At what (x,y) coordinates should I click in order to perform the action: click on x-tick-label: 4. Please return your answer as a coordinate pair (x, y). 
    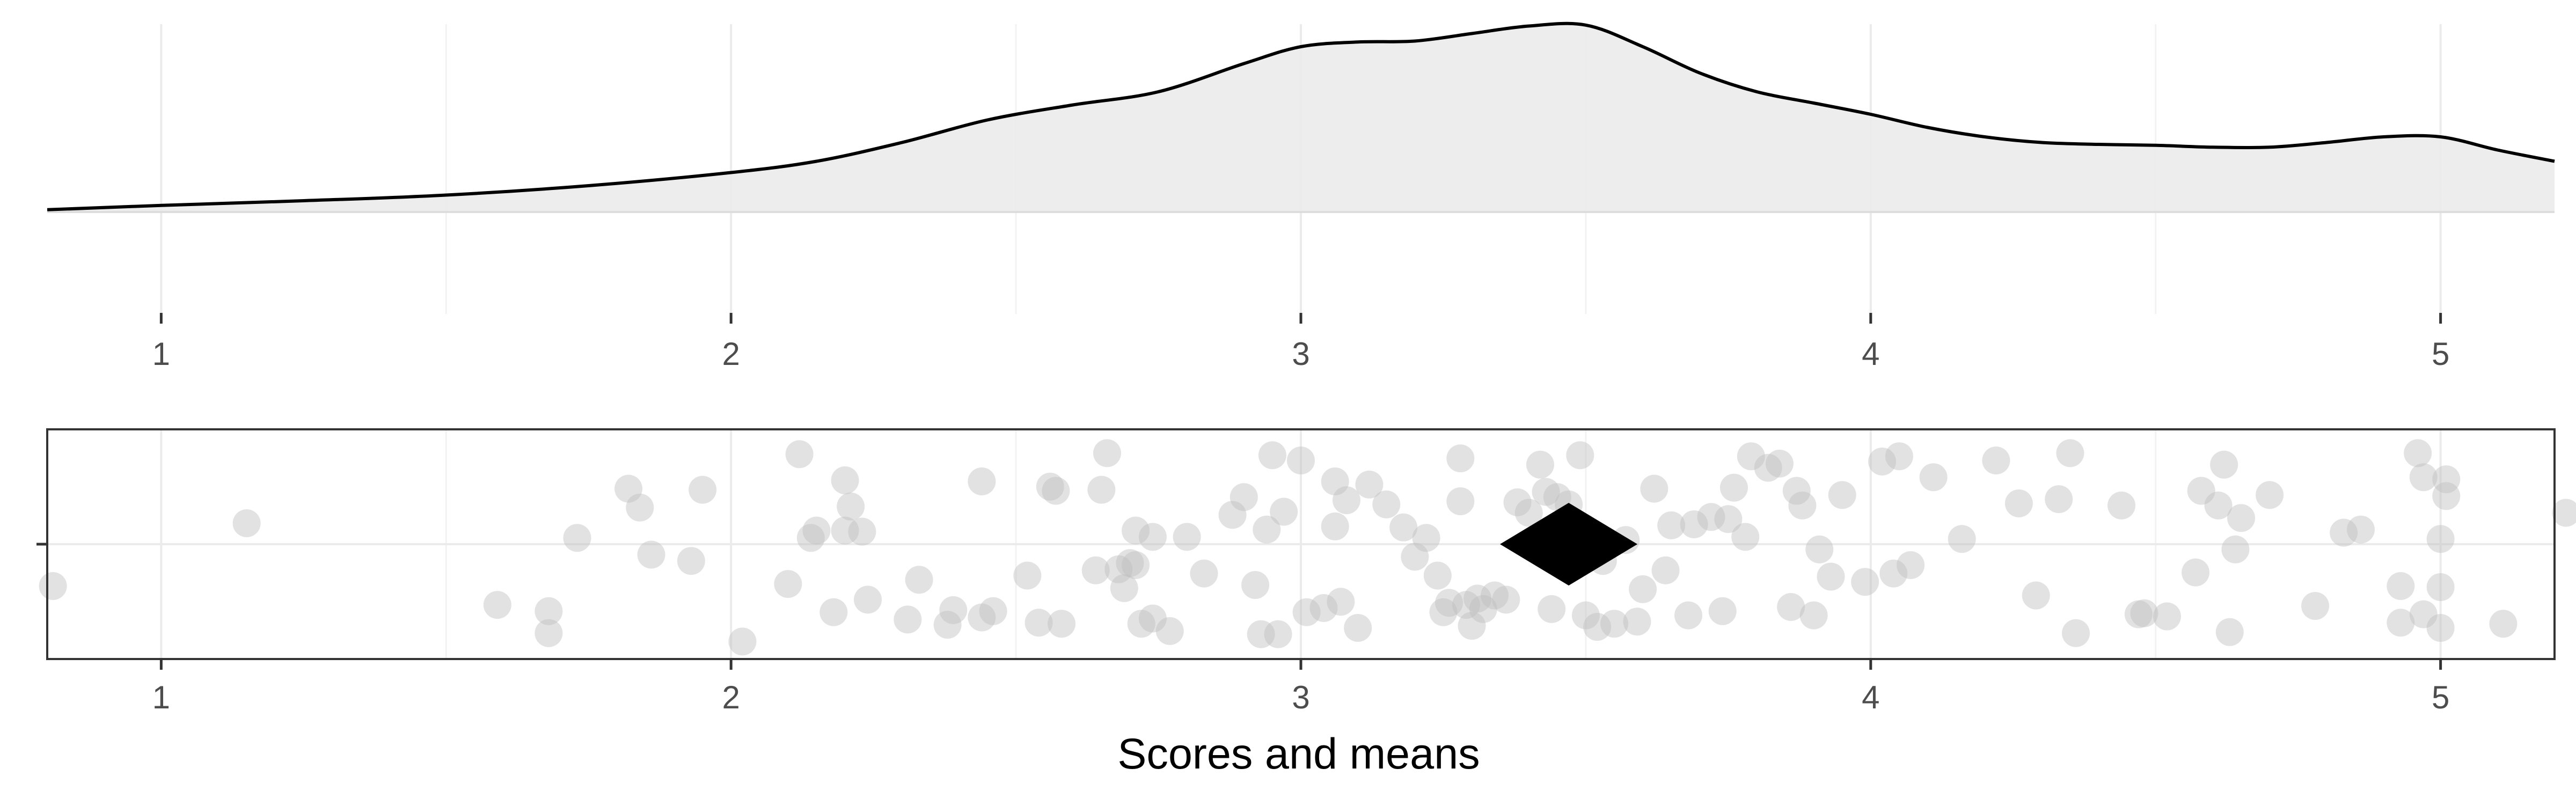
    Looking at the image, I should click on (1870, 697).